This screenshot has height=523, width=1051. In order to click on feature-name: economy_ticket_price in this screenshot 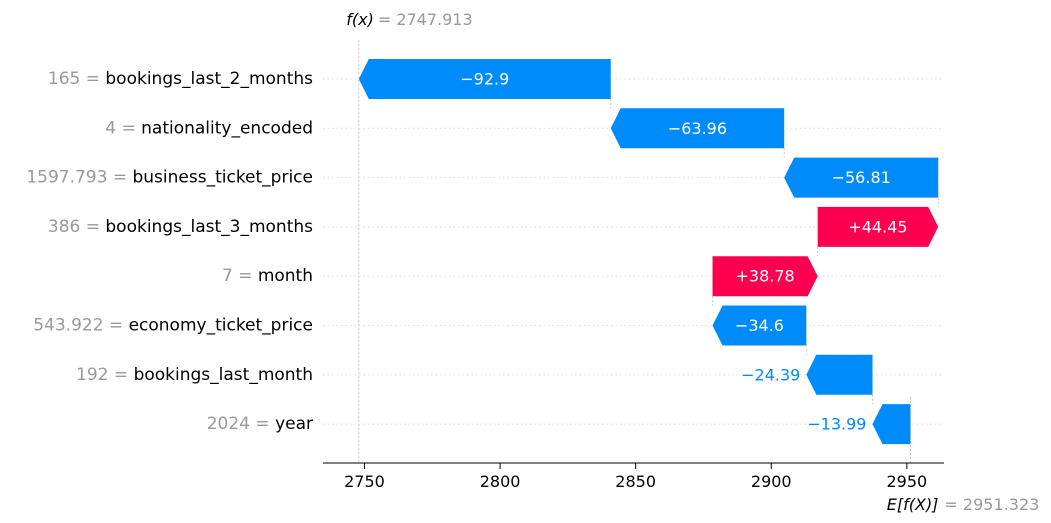, I will do `click(221, 326)`.